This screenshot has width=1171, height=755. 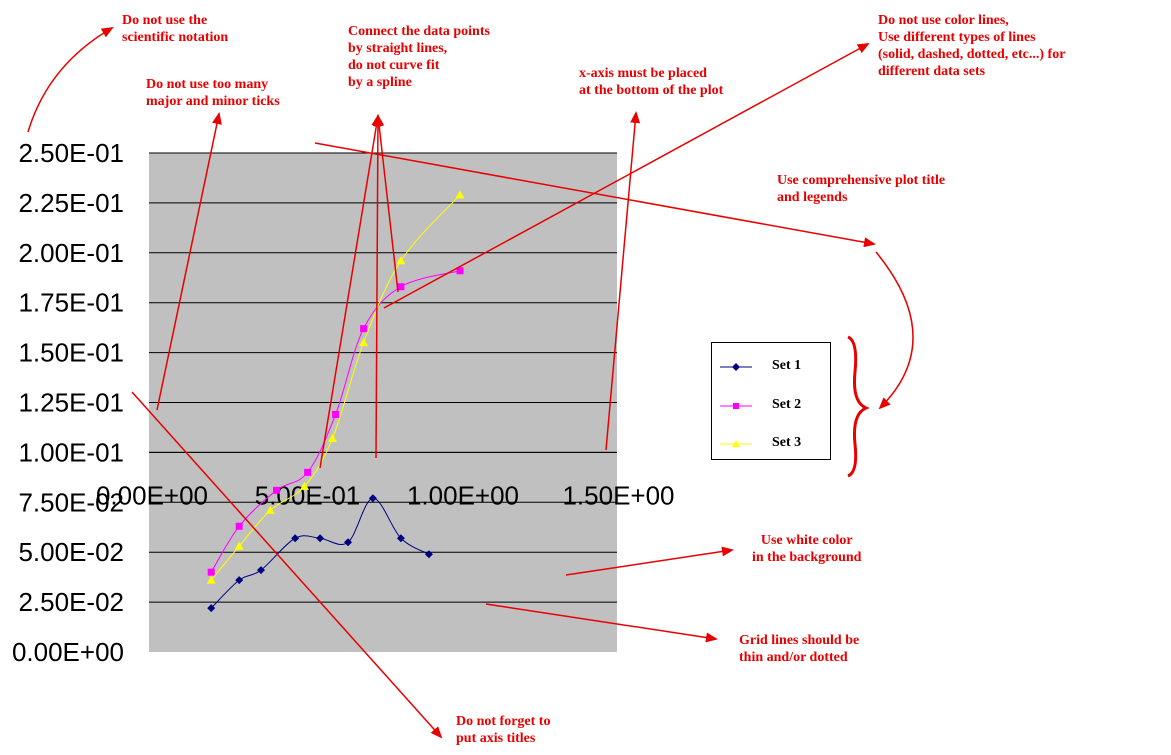 I want to click on annotation-axis-titles: Do not forget to put axis titles, so click(x=503, y=730).